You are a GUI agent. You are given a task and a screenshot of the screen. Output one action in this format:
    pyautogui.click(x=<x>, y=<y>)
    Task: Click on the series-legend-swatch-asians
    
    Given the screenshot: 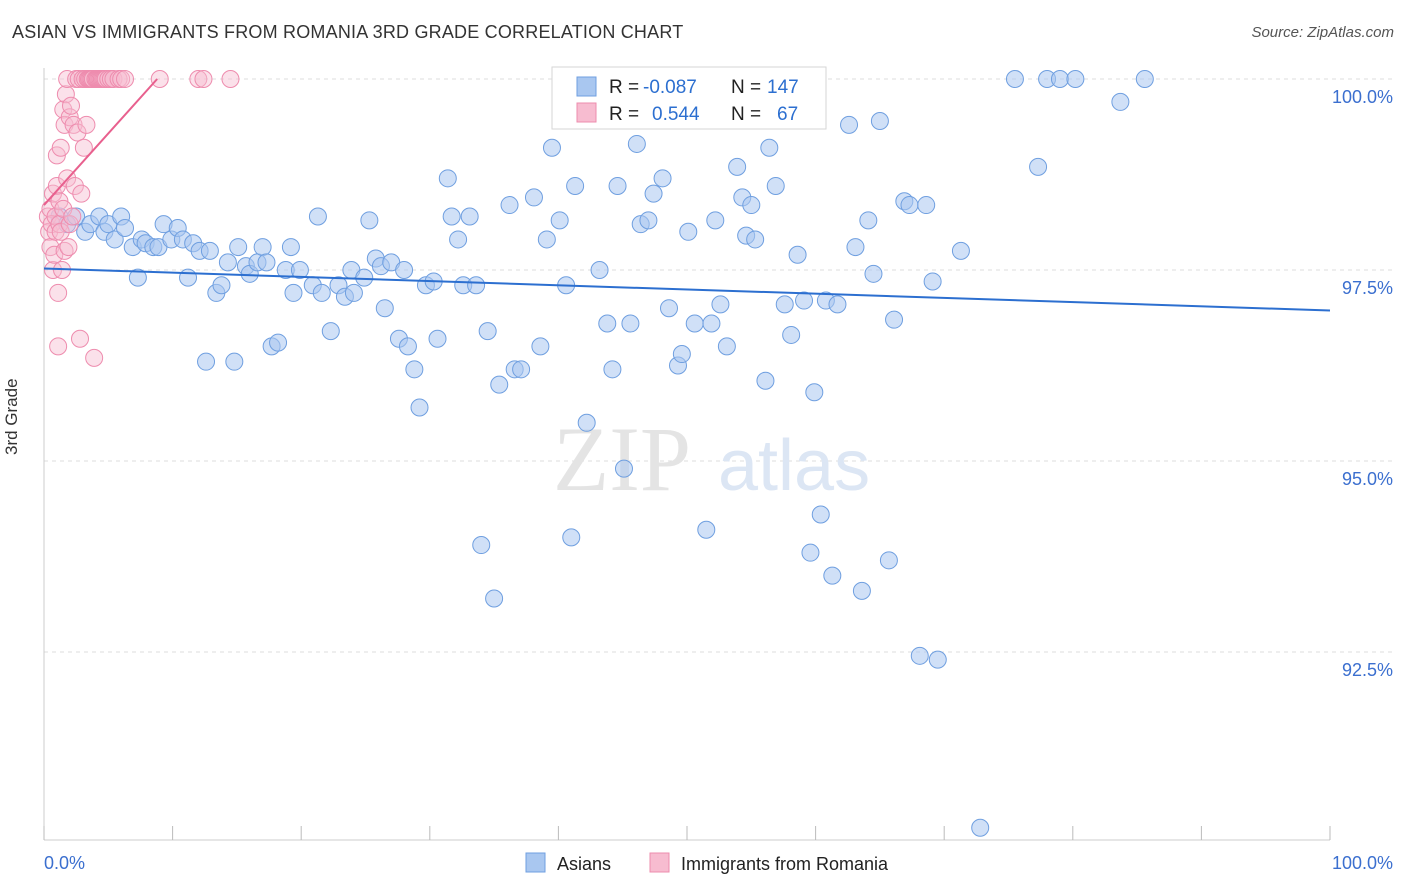 What is the action you would take?
    pyautogui.click(x=535, y=862)
    